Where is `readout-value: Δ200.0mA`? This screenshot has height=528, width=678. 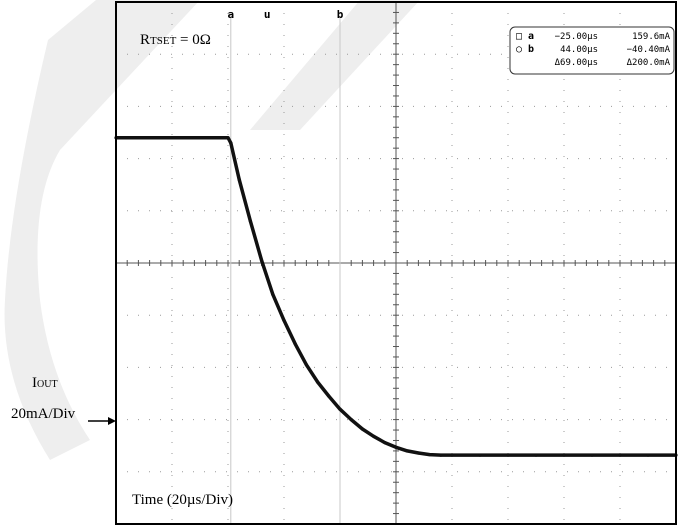 readout-value: Δ200.0mA is located at coordinates (649, 63).